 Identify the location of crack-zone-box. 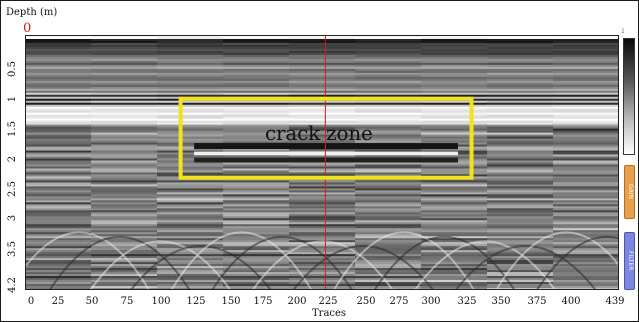
(326, 138).